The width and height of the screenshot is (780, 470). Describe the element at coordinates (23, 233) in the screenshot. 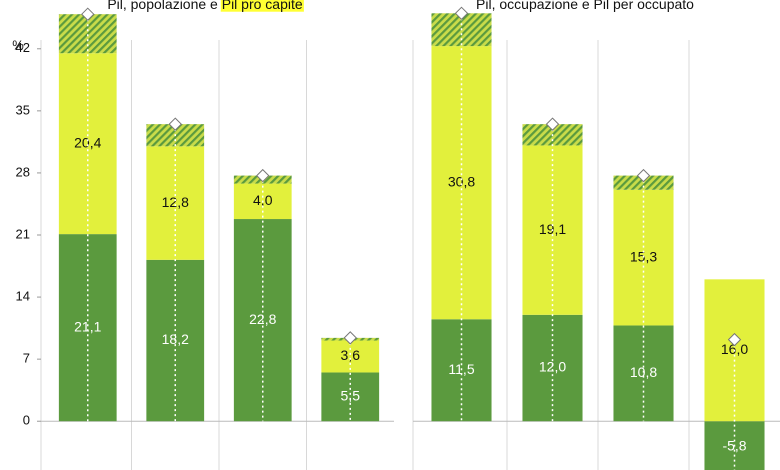

I see `y-tick-label: 21` at that location.